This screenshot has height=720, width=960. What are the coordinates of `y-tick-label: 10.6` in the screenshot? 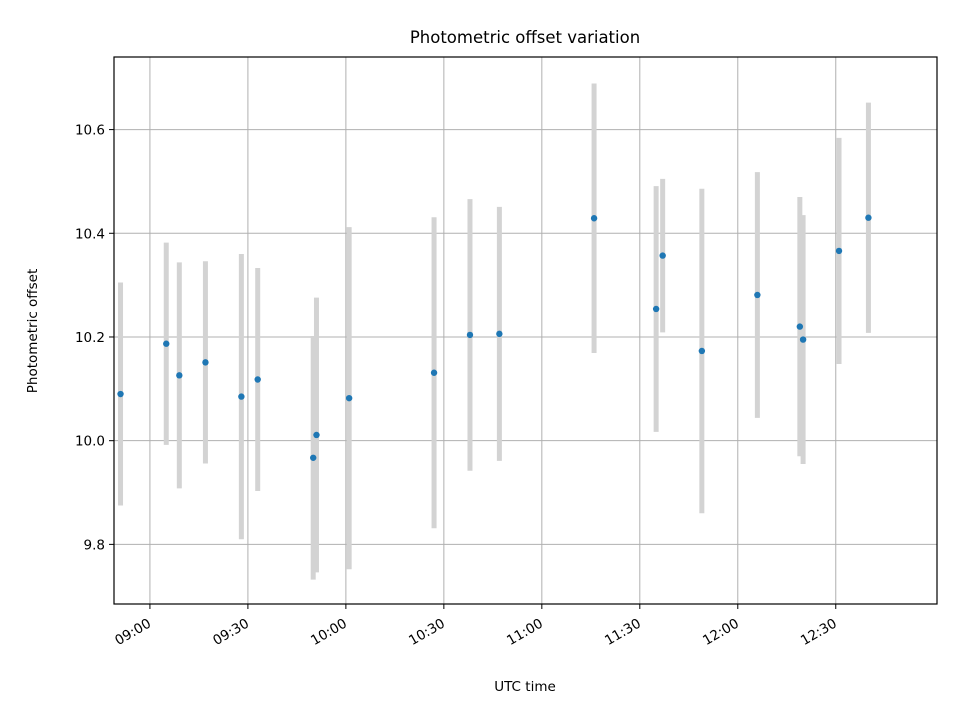 It's located at (90, 131).